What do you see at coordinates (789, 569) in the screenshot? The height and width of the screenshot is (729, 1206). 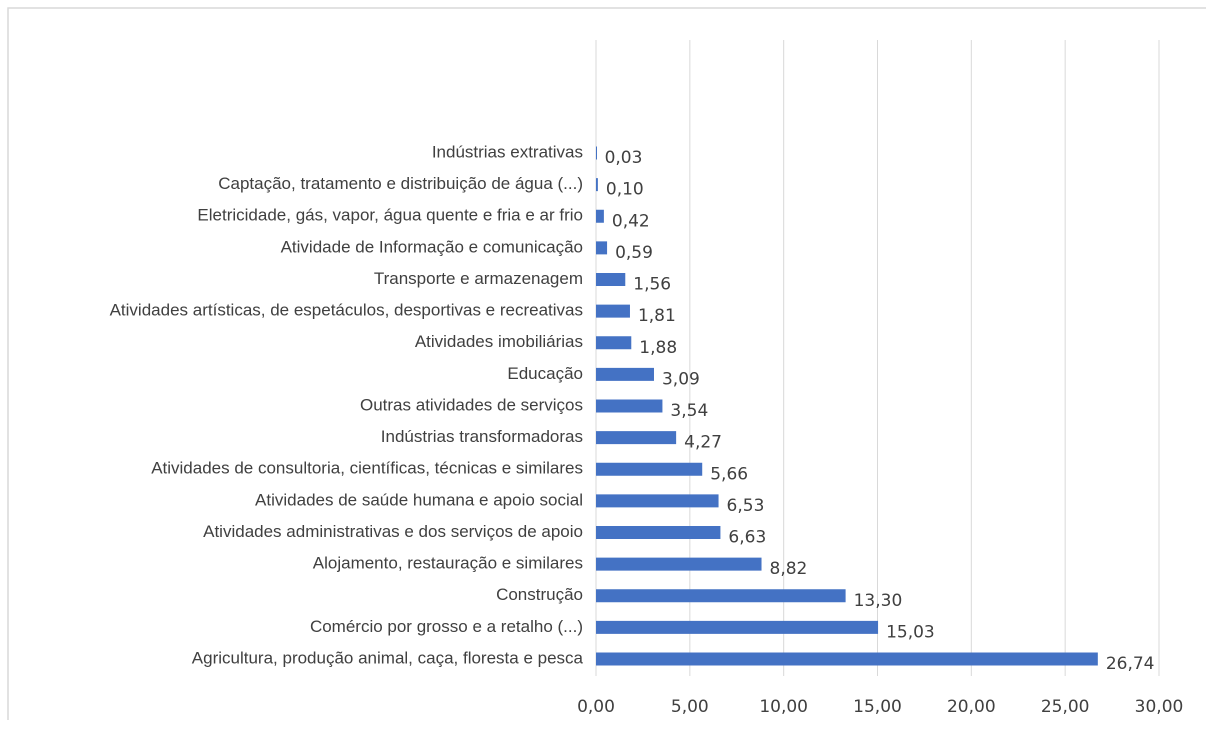 I see `data-label: 8,82` at bounding box center [789, 569].